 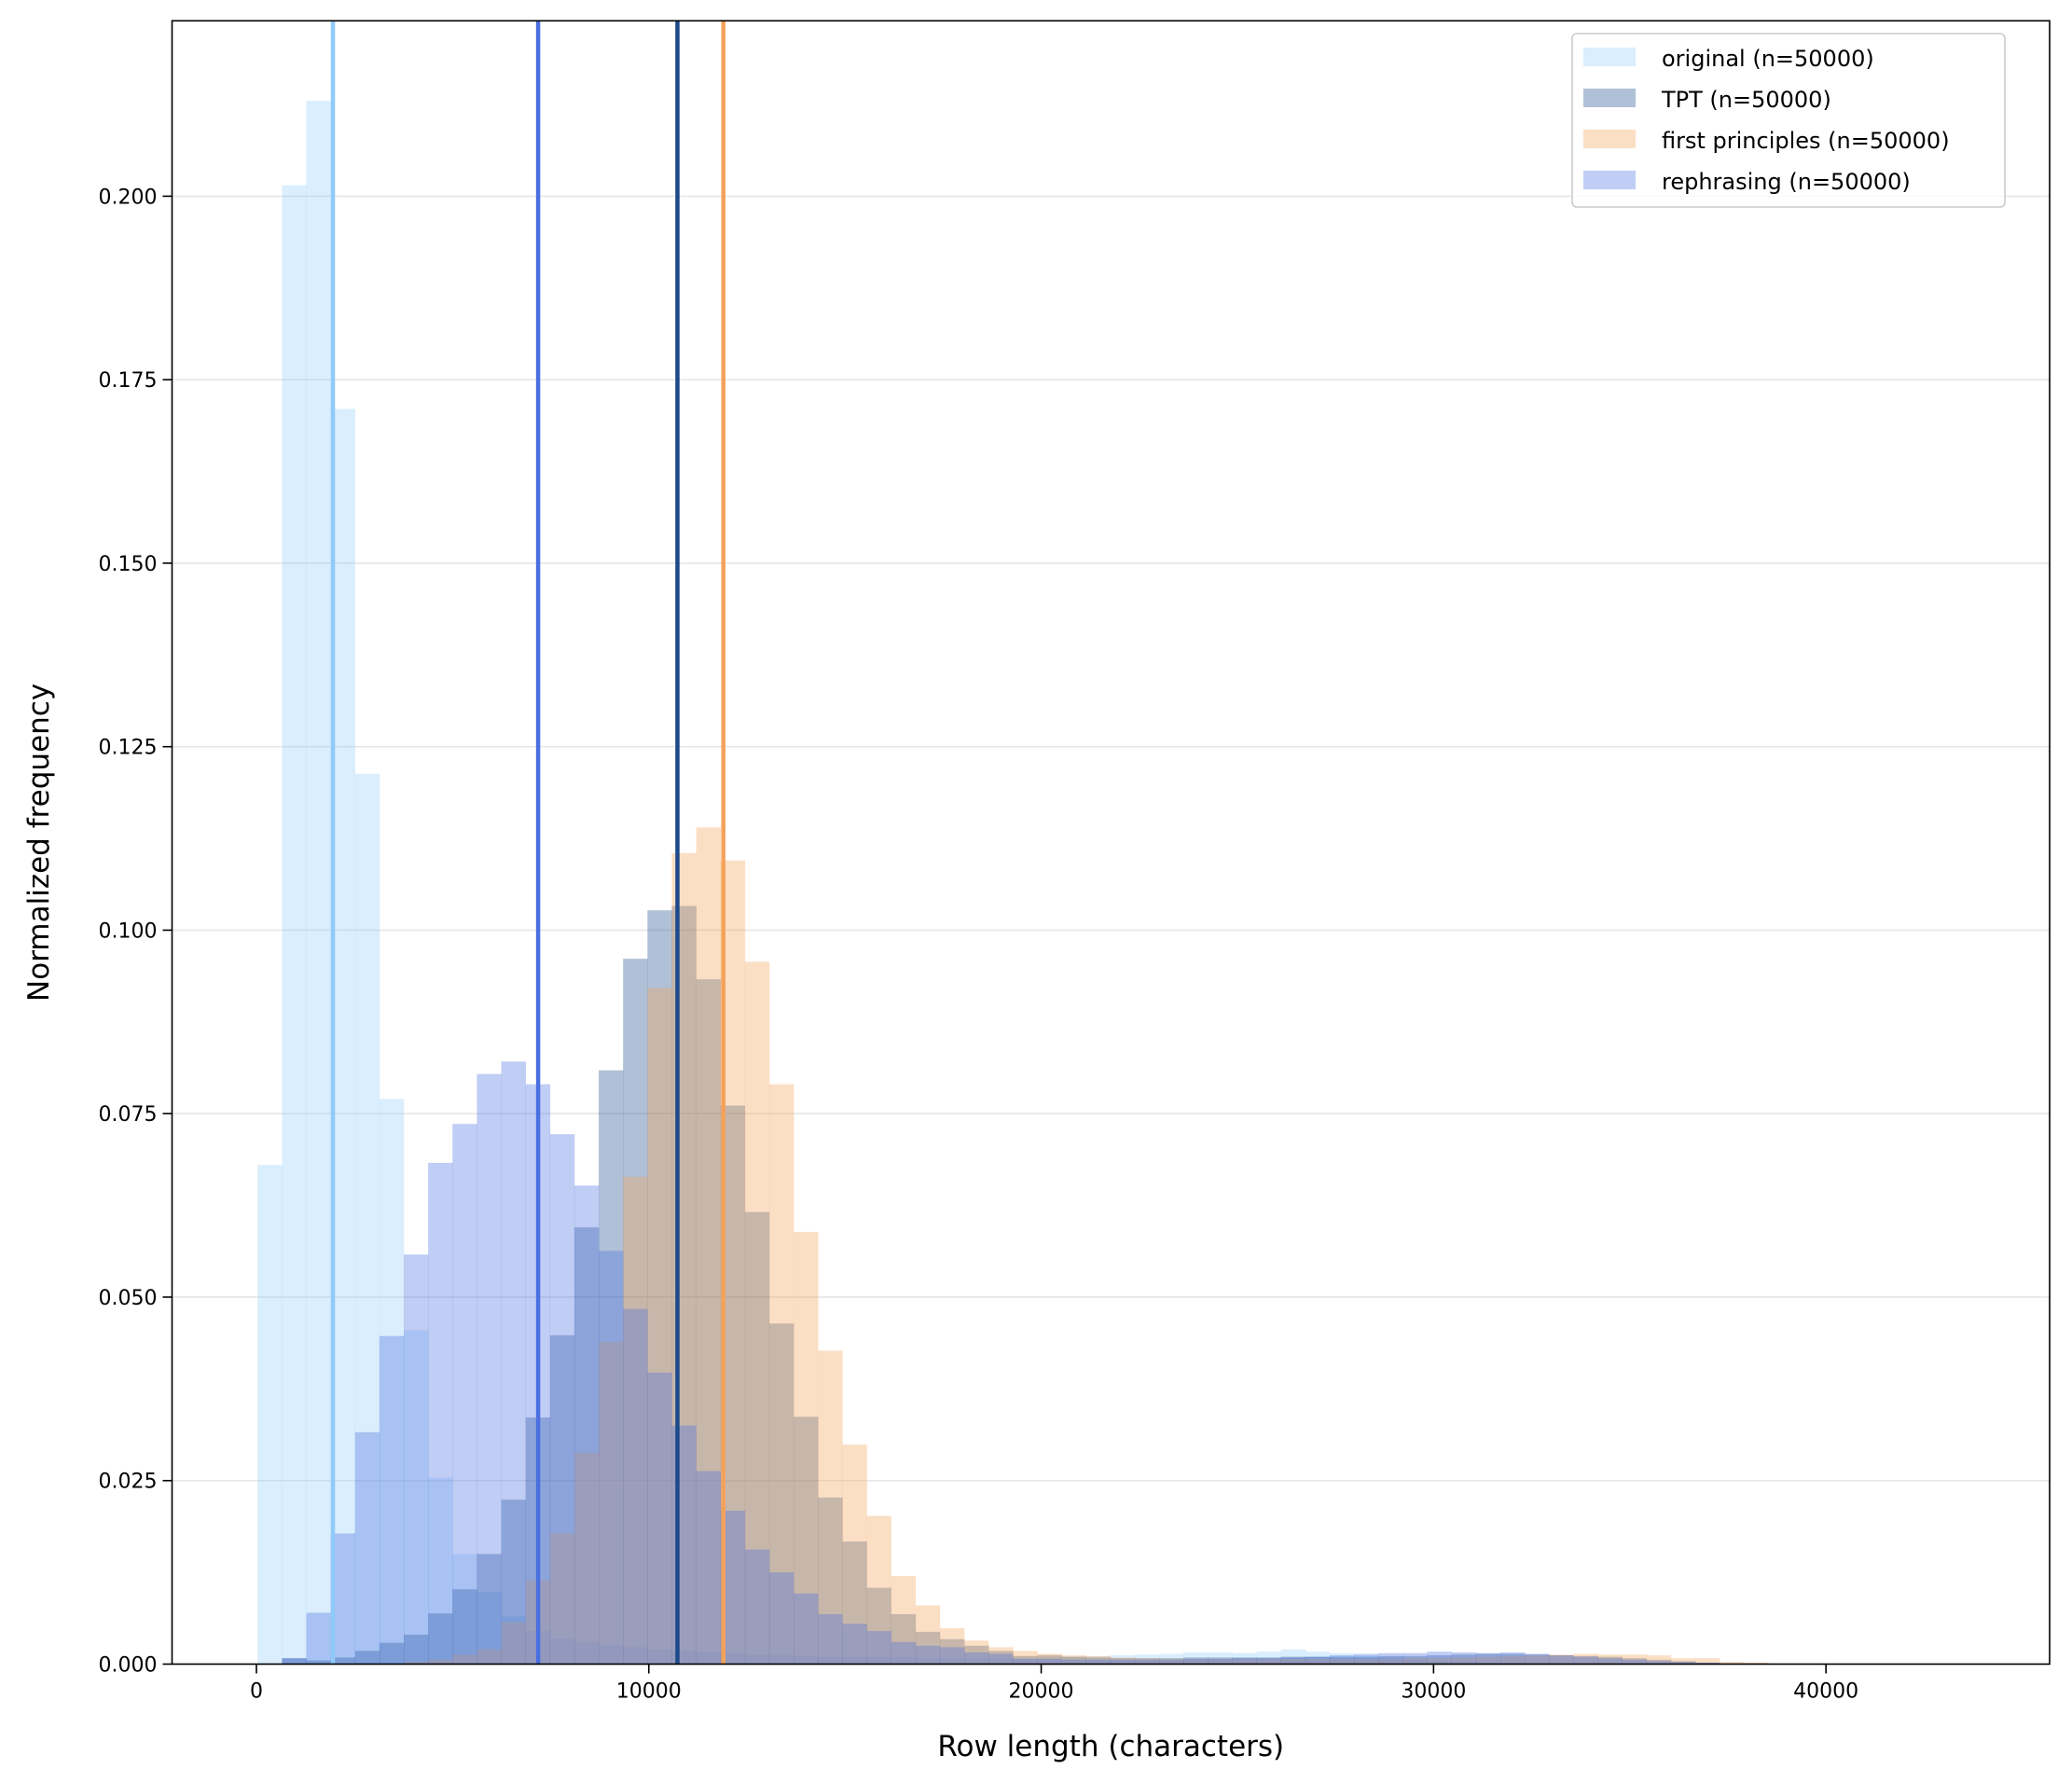 I want to click on y-tick-label: 0.150, so click(x=128, y=565).